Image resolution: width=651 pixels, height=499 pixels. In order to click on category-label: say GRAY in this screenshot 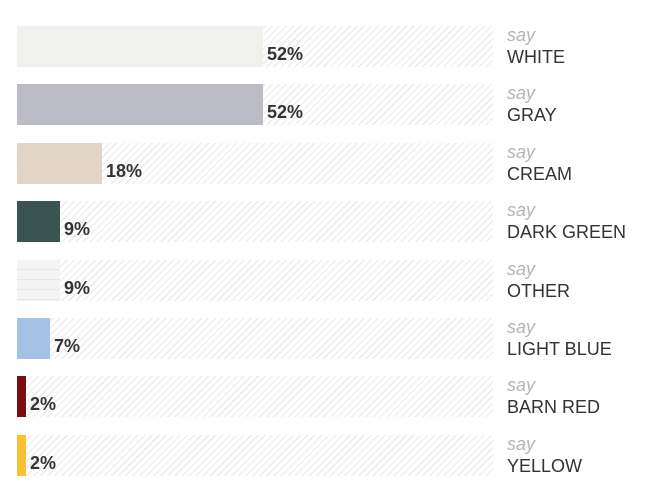, I will do `click(532, 104)`.